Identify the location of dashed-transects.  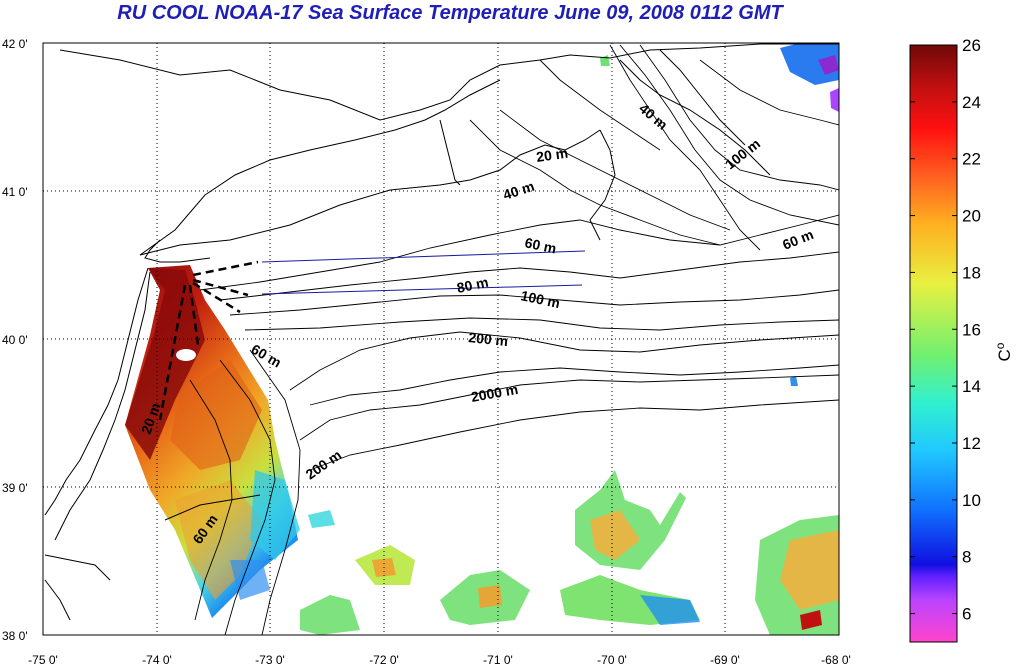
(208, 340).